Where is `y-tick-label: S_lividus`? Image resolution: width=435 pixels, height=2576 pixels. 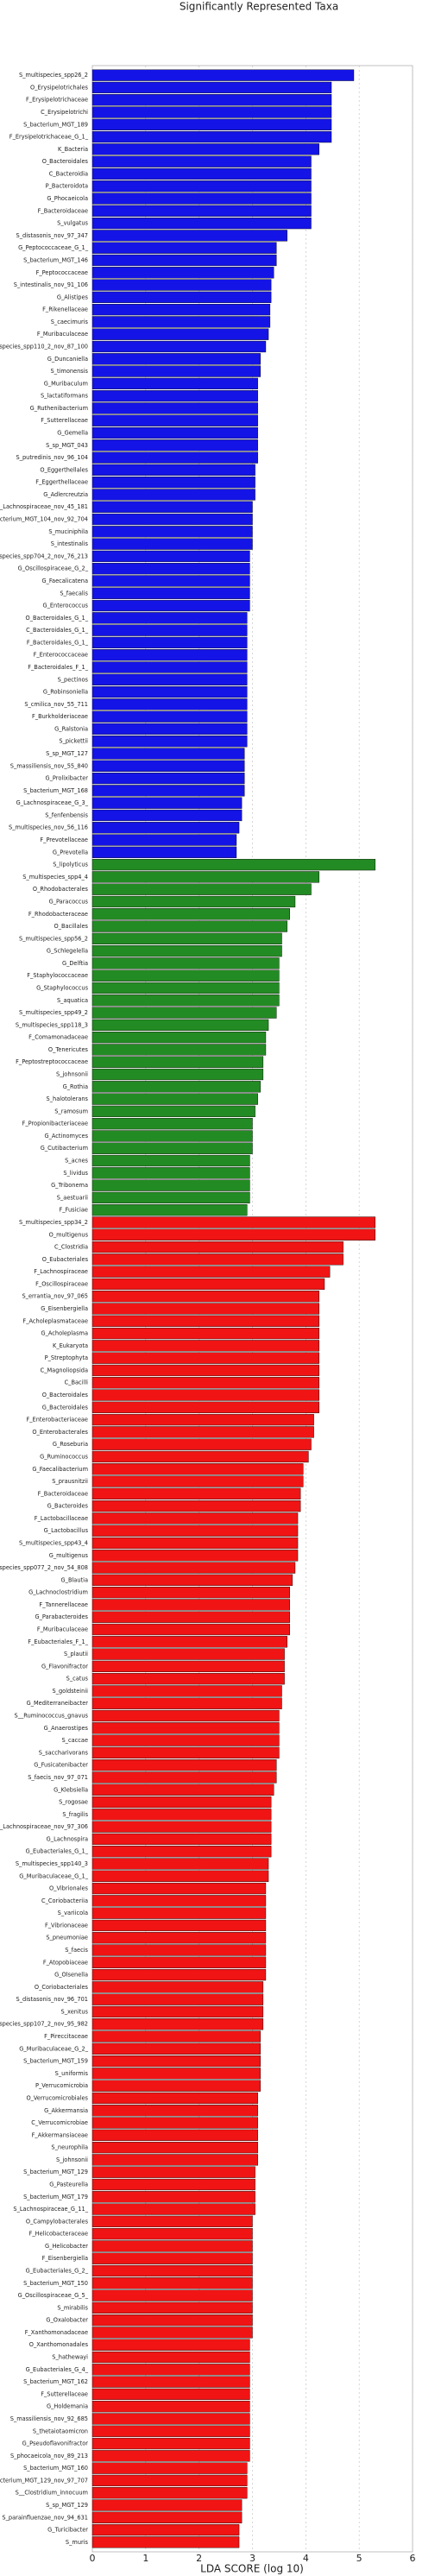 y-tick-label: S_lividus is located at coordinates (76, 1173).